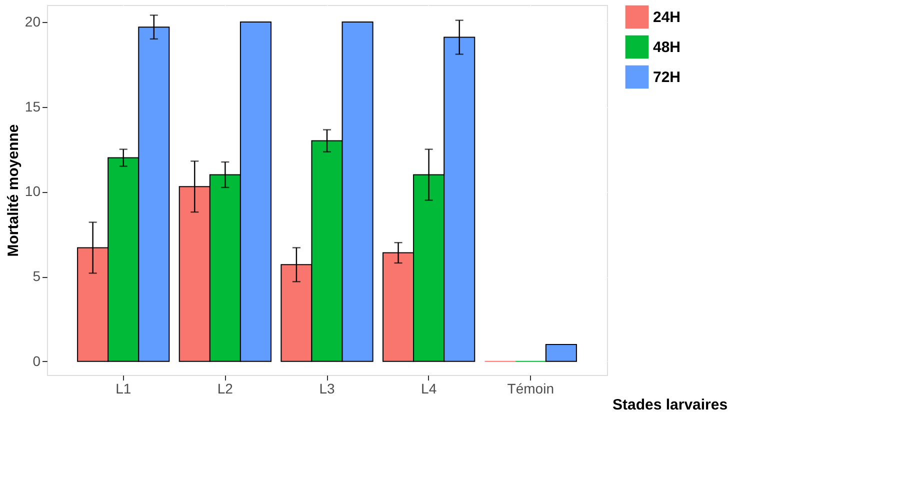 This screenshot has width=910, height=488. Describe the element at coordinates (124, 388) in the screenshot. I see `x-tick-label: L1` at that location.